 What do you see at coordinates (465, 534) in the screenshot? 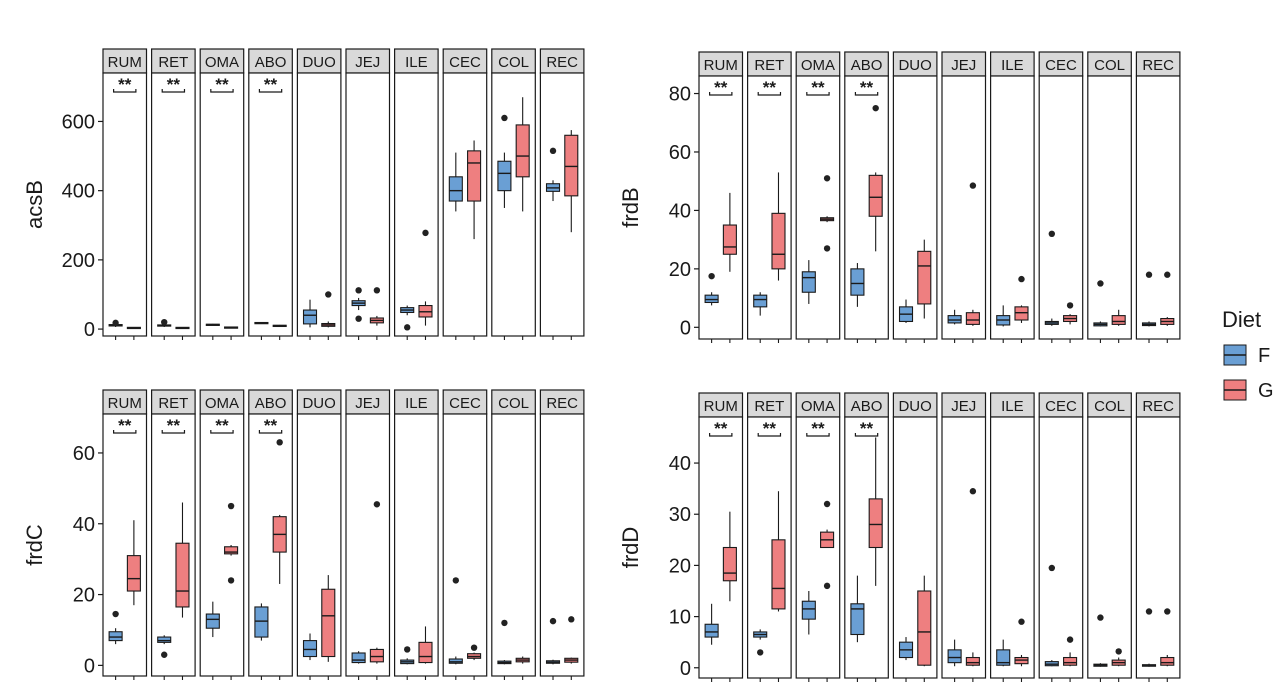
I see `facet-cec: CEC` at bounding box center [465, 534].